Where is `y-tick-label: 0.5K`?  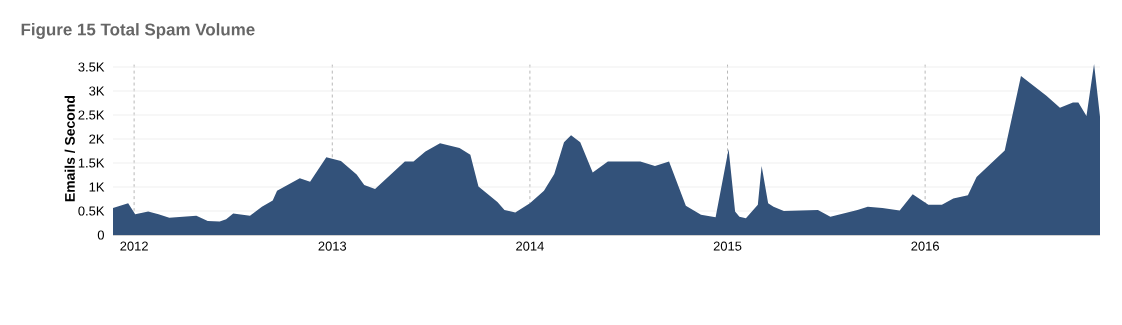
y-tick-label: 0.5K is located at coordinates (91, 211).